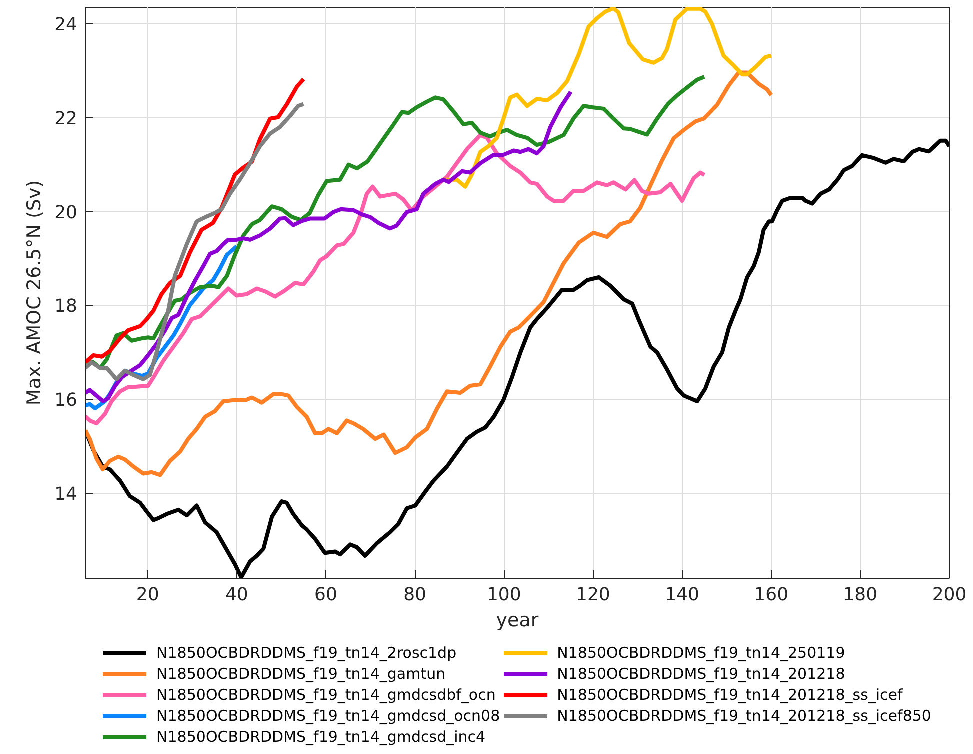  Describe the element at coordinates (148, 595) in the screenshot. I see `x-tick-label: 20` at that location.